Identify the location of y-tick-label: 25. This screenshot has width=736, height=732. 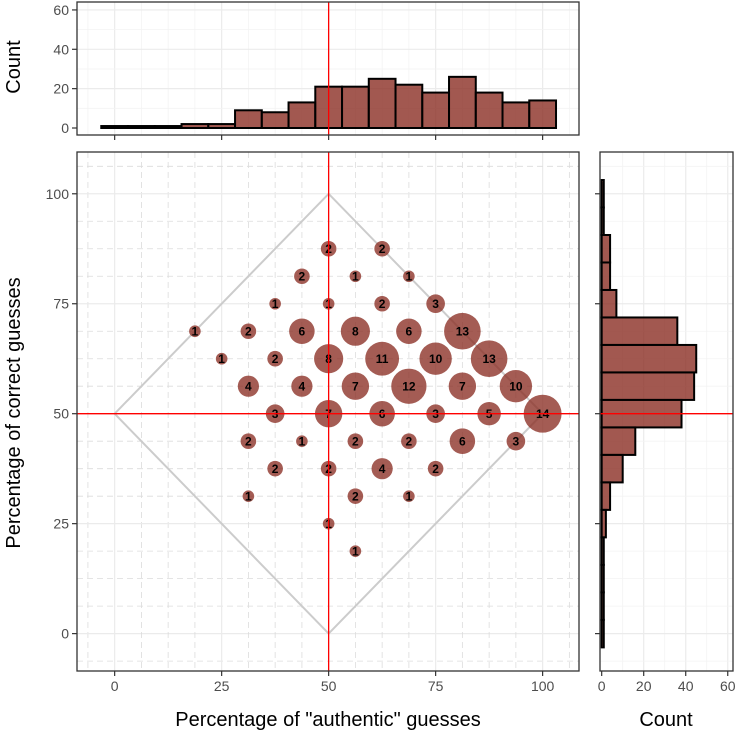
(61, 524).